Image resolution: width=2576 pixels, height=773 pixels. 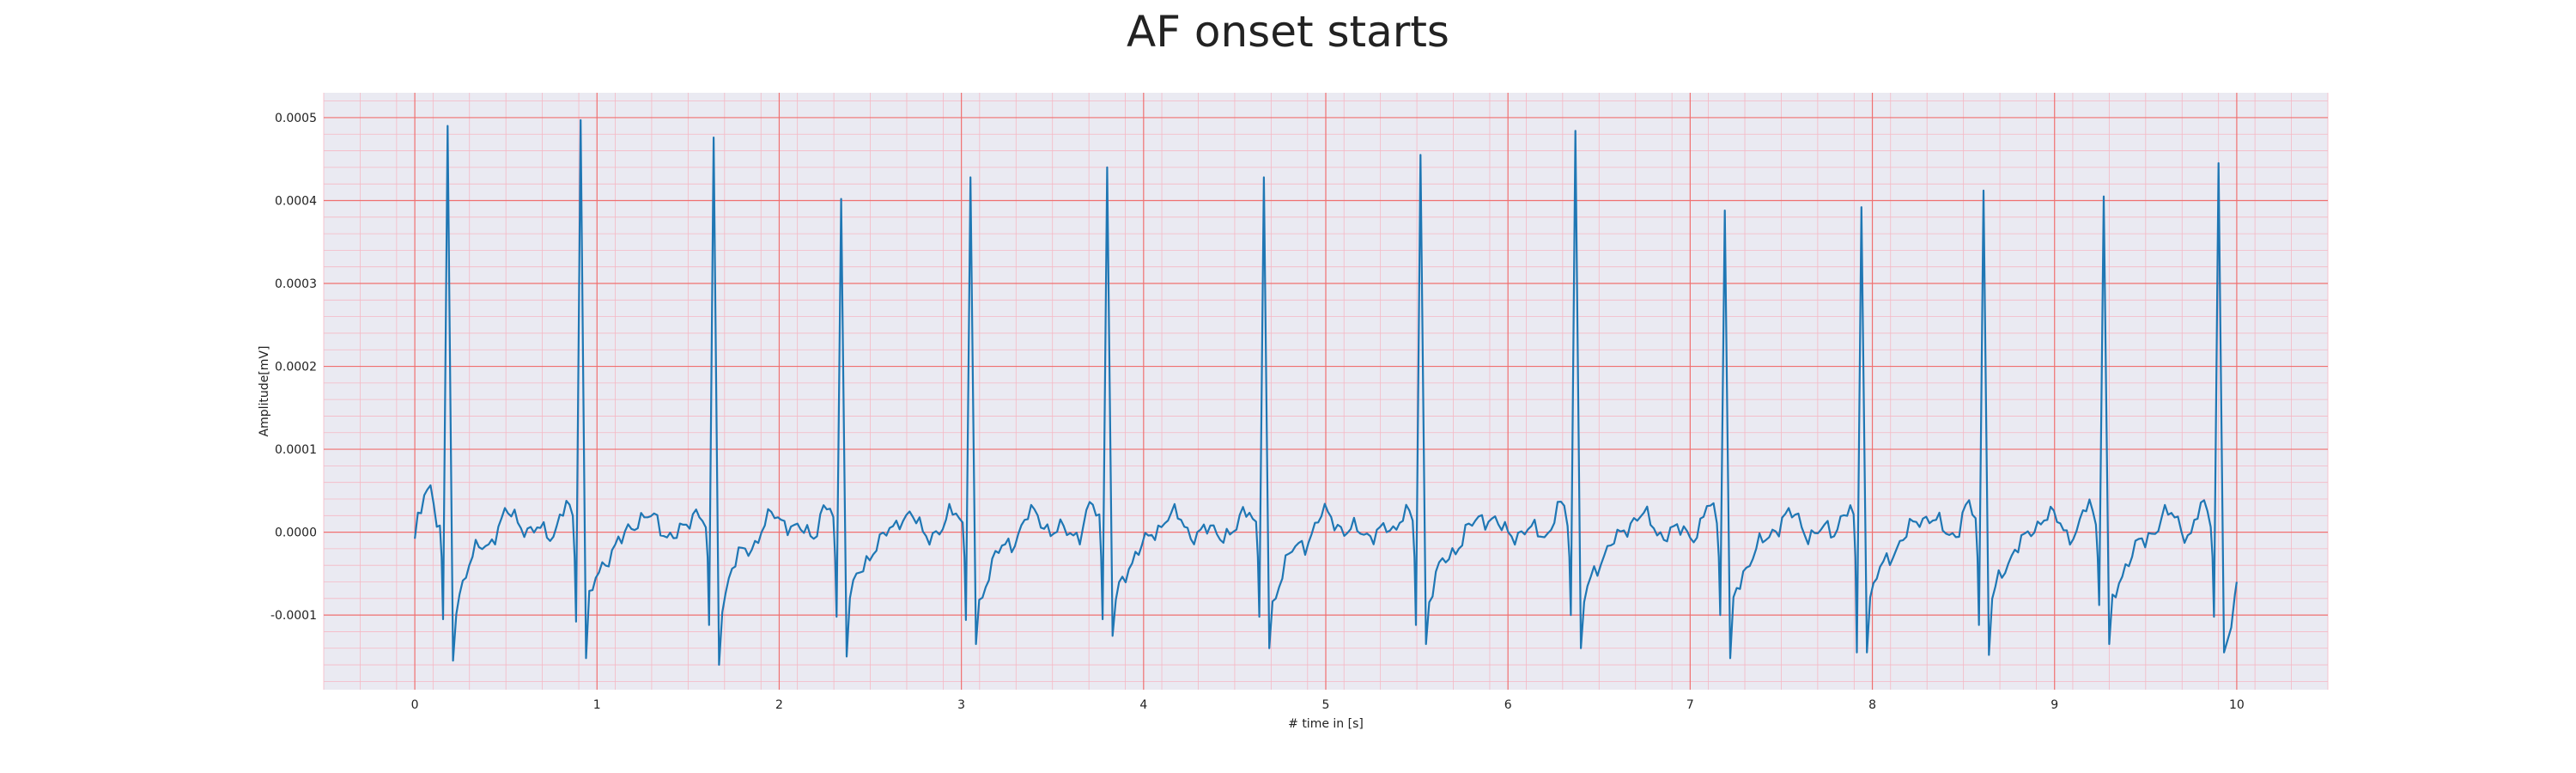 What do you see at coordinates (2054, 705) in the screenshot?
I see `x-tick-label: 9` at bounding box center [2054, 705].